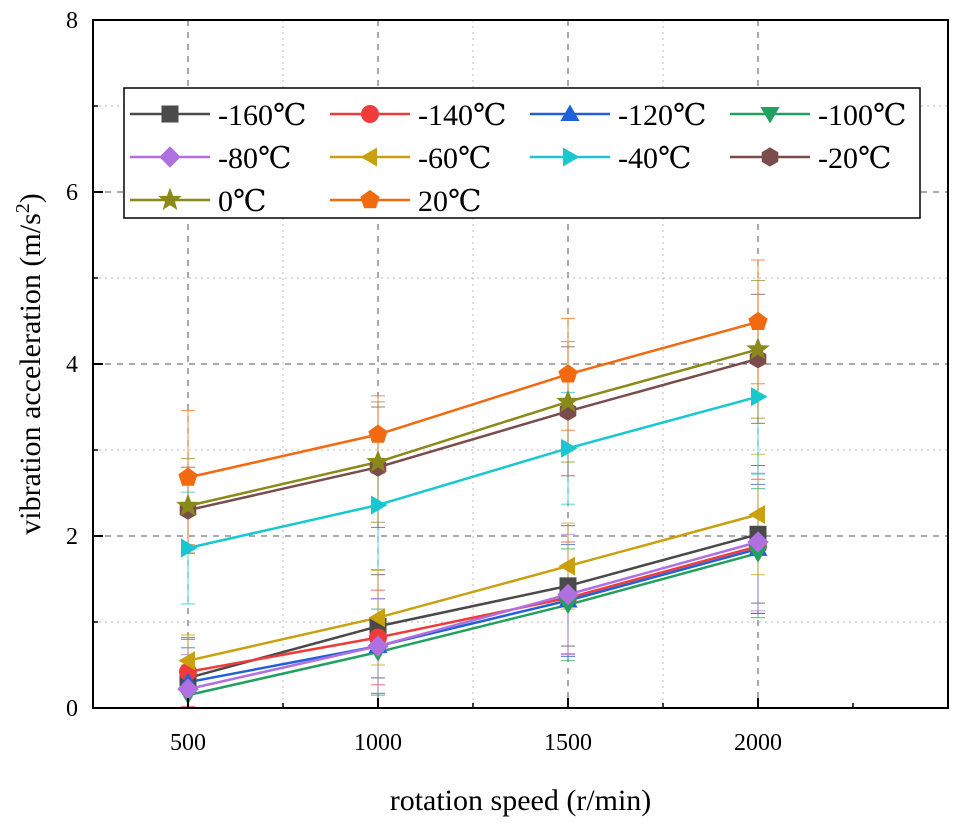  Describe the element at coordinates (655, 158) in the screenshot. I see `legend-label-6: -40℃` at that location.